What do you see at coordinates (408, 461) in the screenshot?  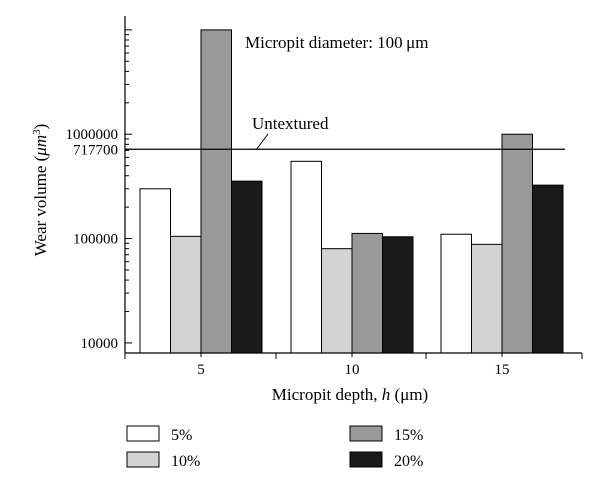 I see `legend-label: 20%` at bounding box center [408, 461].